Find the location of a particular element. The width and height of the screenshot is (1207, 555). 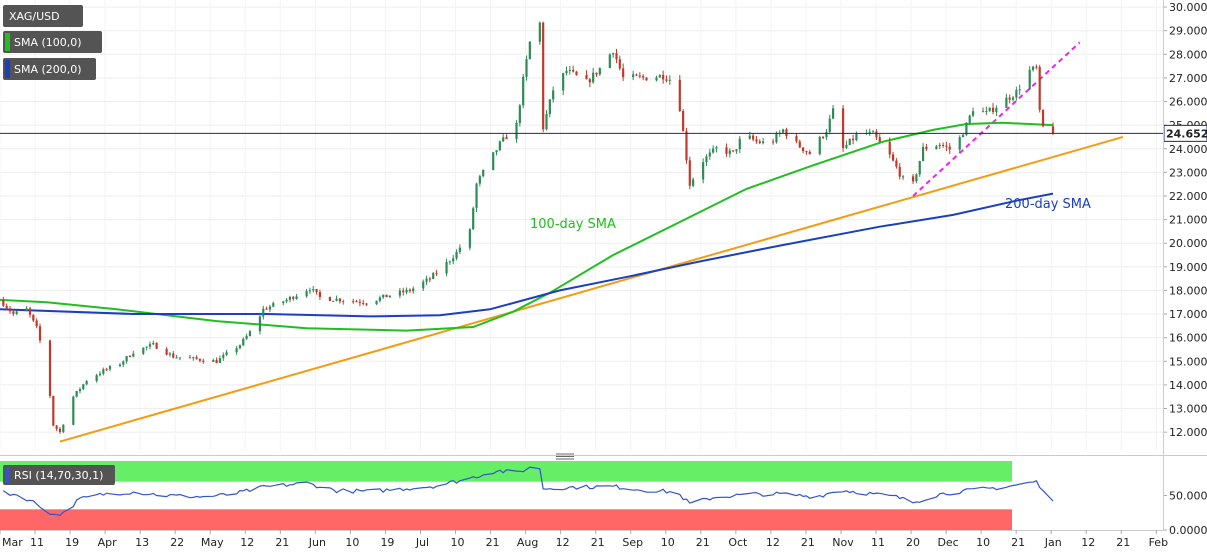

x-tick-label: Mar is located at coordinates (12, 542).